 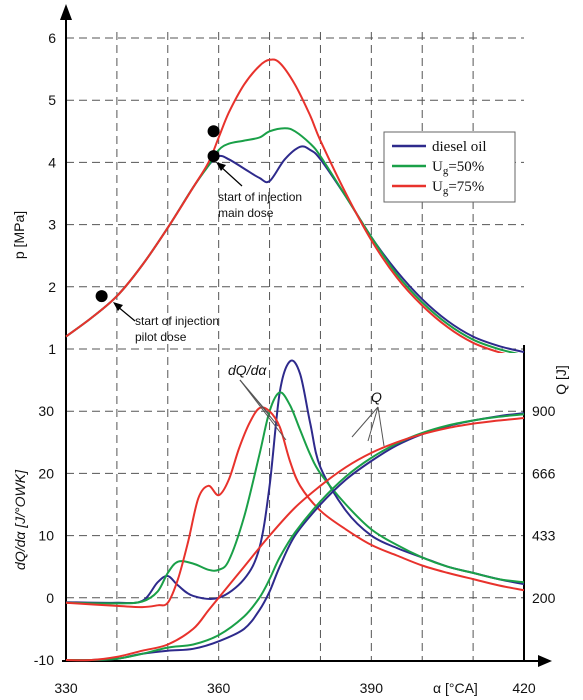 I want to click on y2-tick-label-0: 200, so click(x=544, y=598).